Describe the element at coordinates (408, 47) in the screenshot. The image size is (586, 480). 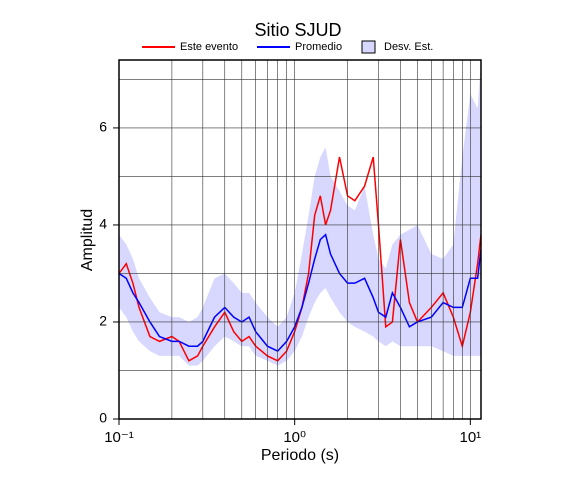
I see `legend-label: Desv. Est.` at that location.